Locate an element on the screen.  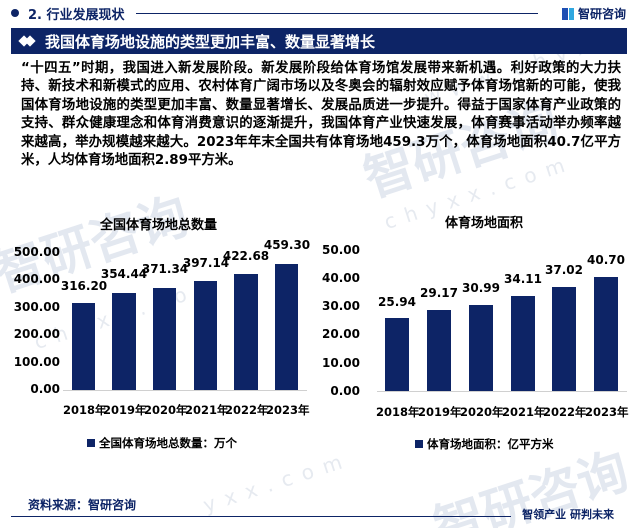
value-label: 37.02 is located at coordinates (564, 270).